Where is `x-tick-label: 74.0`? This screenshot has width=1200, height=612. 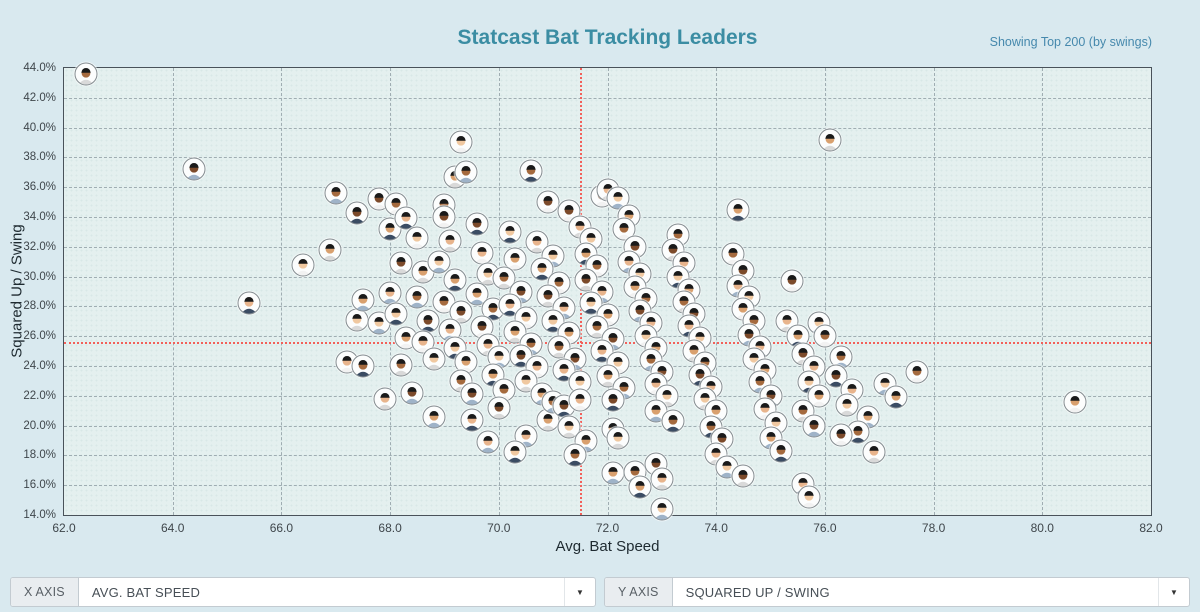 x-tick-label: 74.0 is located at coordinates (716, 528).